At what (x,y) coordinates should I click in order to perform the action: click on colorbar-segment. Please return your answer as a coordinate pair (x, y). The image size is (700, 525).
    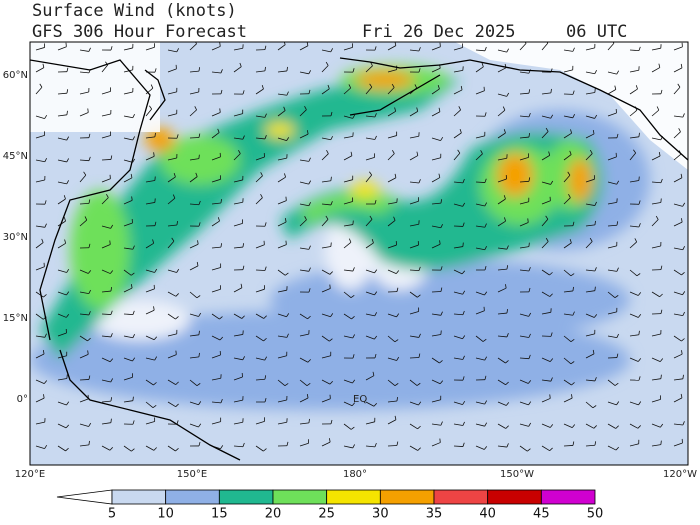
    Looking at the image, I should click on (246, 497).